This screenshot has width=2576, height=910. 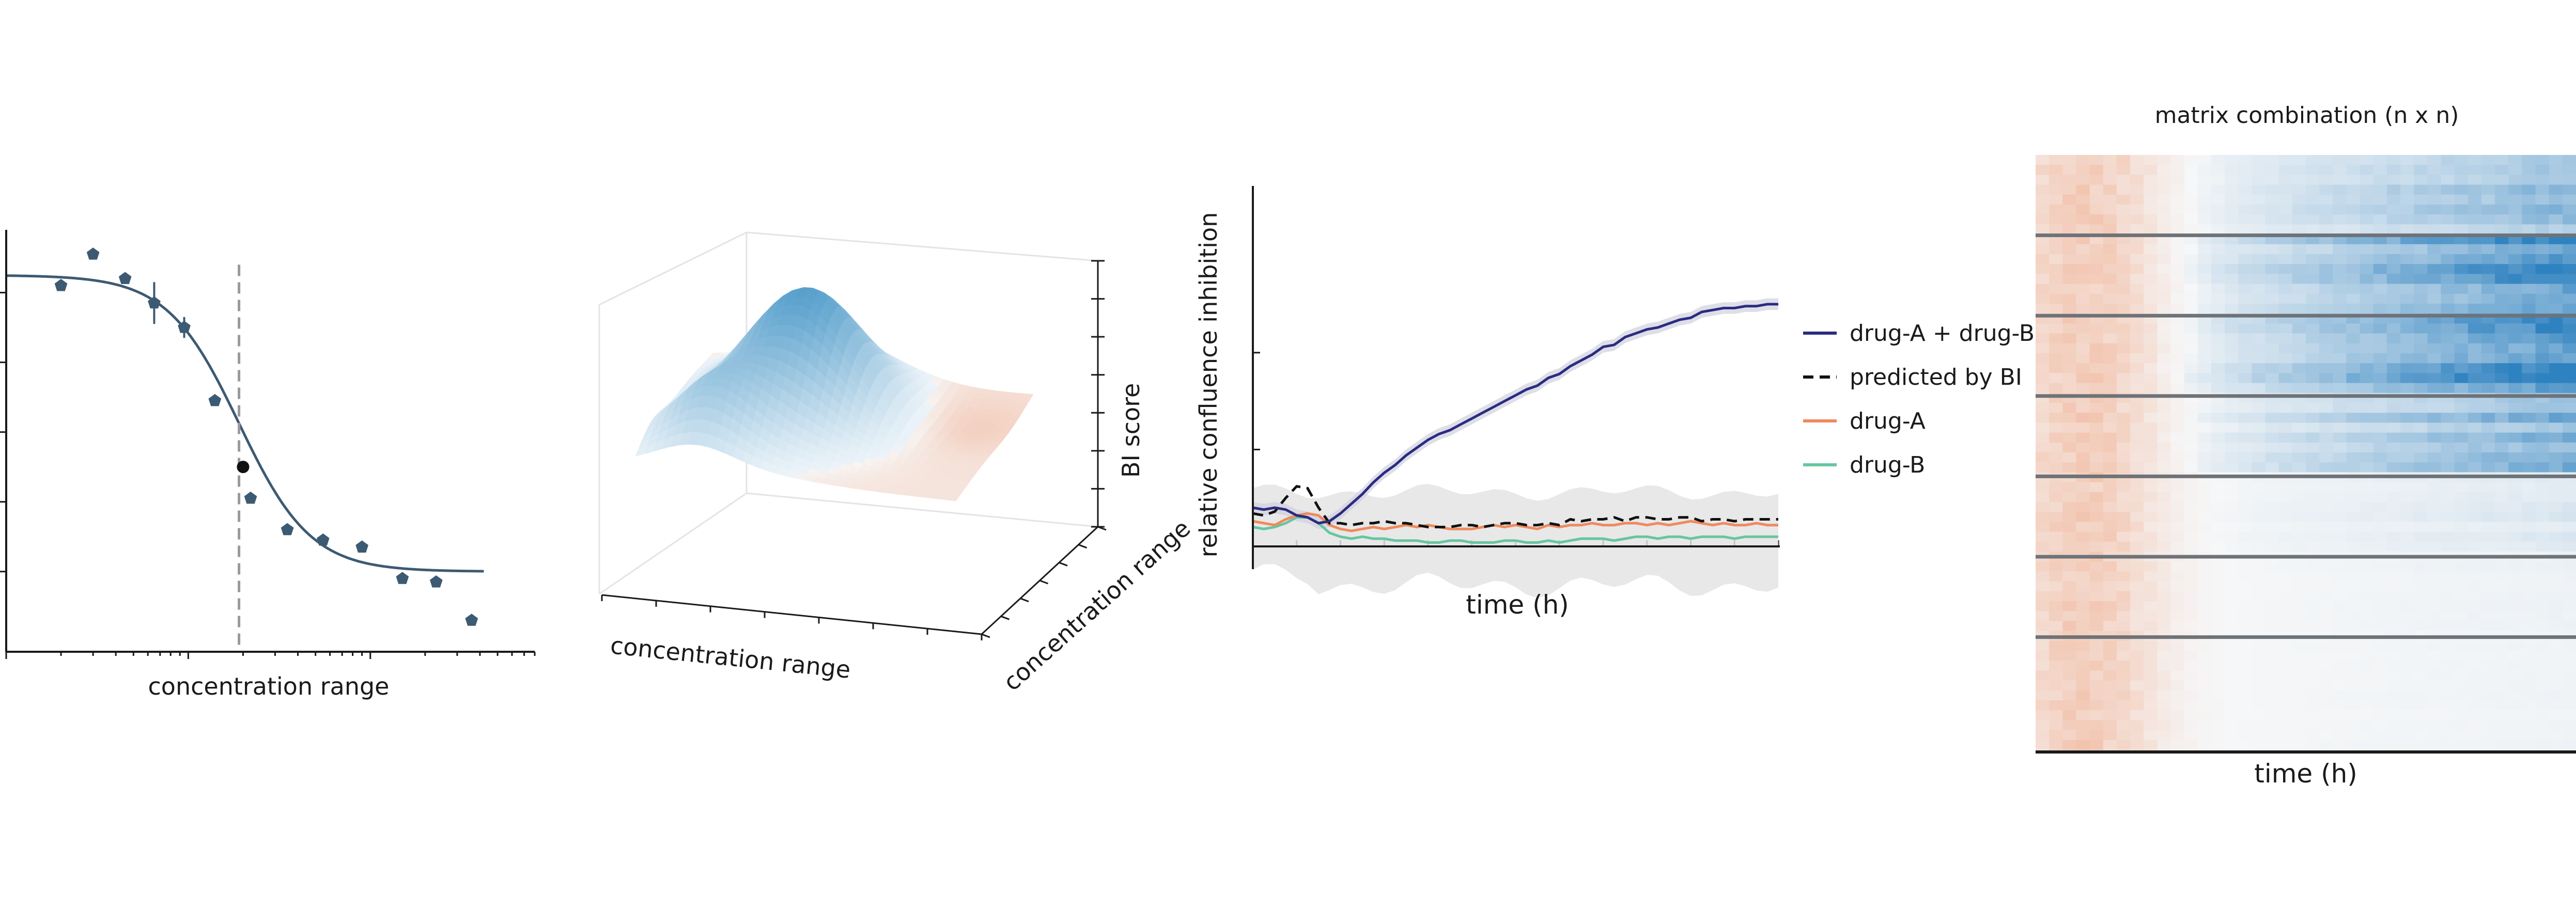 I want to click on dose-response-ticks, so click(x=268, y=475).